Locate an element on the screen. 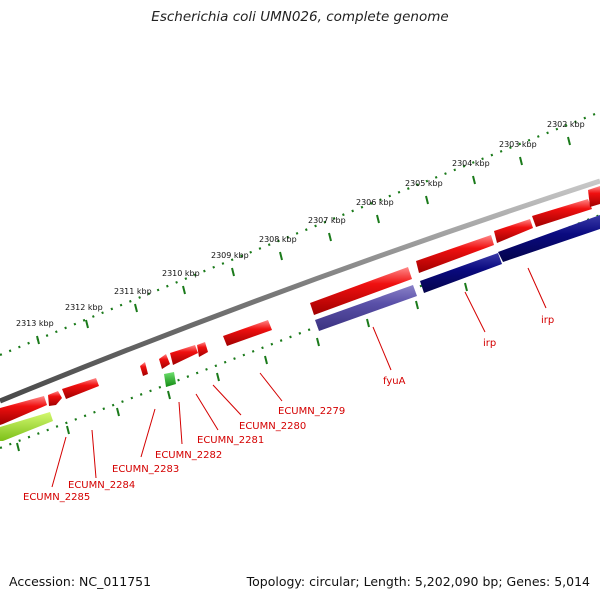 This screenshot has height=600, width=600. gene-label: ECUMN_2279 is located at coordinates (311, 411).